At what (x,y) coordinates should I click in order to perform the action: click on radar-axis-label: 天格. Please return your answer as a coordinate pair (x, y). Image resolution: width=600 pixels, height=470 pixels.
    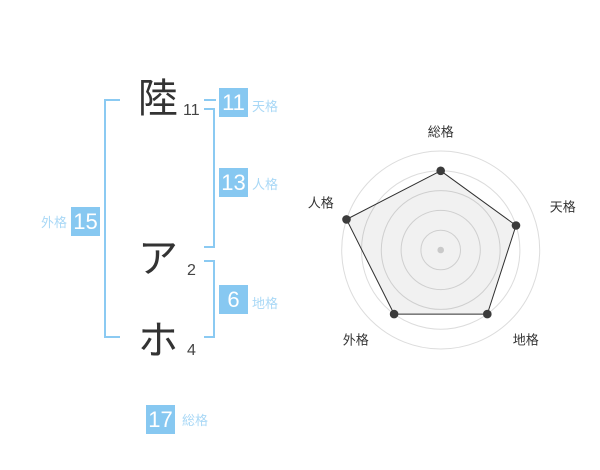
    Looking at the image, I should click on (563, 207).